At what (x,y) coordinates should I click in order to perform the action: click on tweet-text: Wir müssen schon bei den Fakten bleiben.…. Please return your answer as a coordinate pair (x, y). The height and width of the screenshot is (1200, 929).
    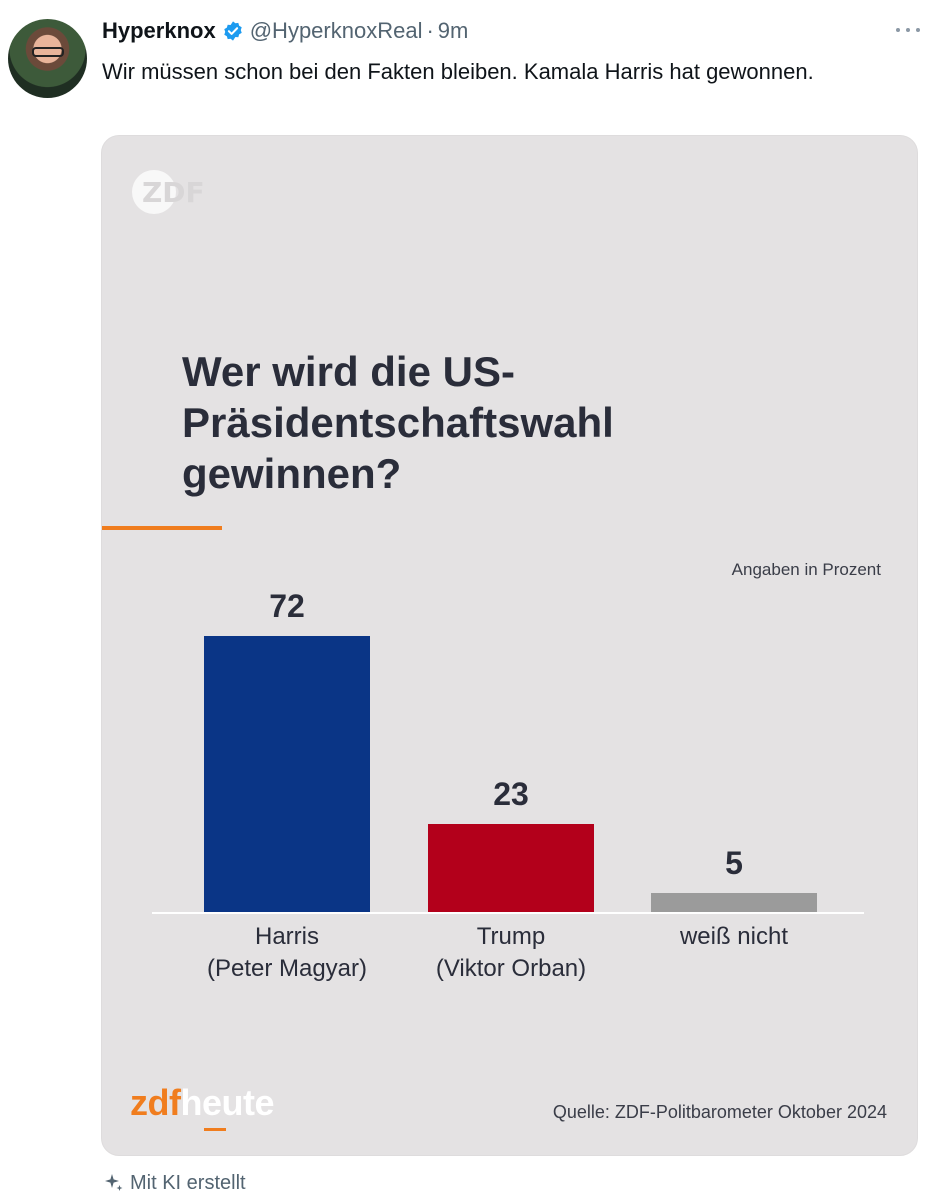
    Looking at the image, I should click on (458, 71).